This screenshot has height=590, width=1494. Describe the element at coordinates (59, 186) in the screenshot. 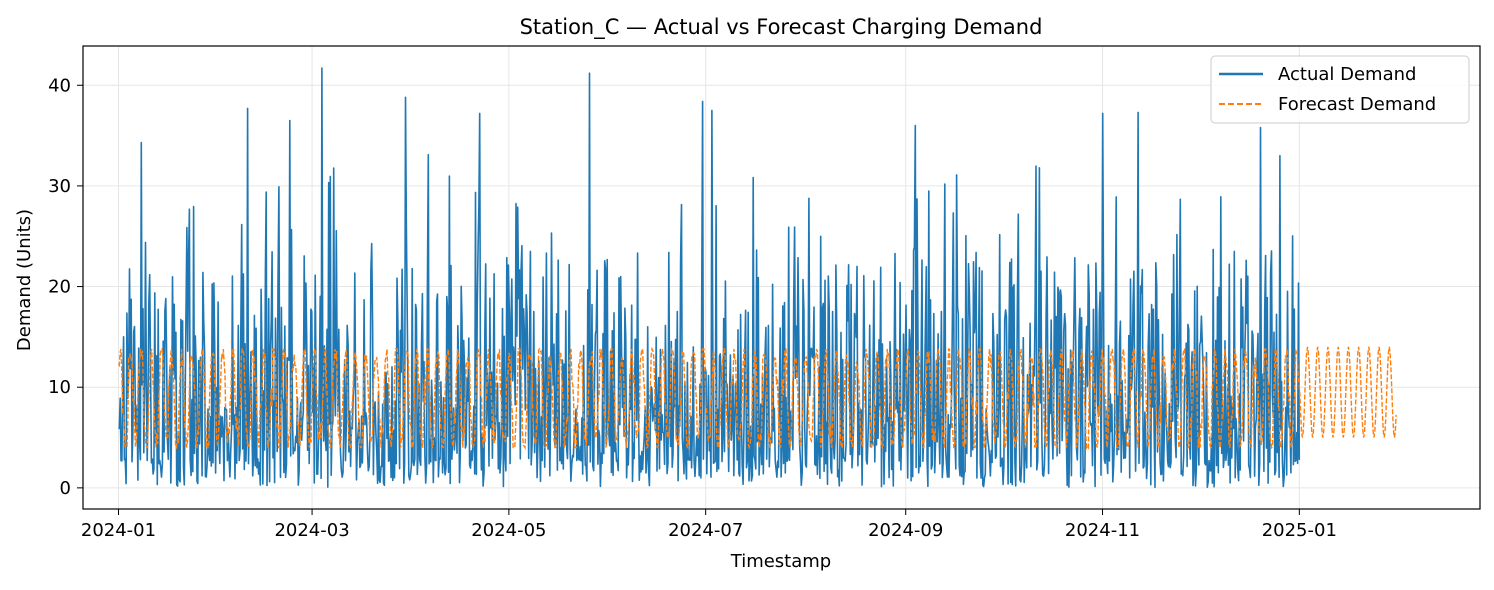

I see `y-tick-label: 30` at that location.